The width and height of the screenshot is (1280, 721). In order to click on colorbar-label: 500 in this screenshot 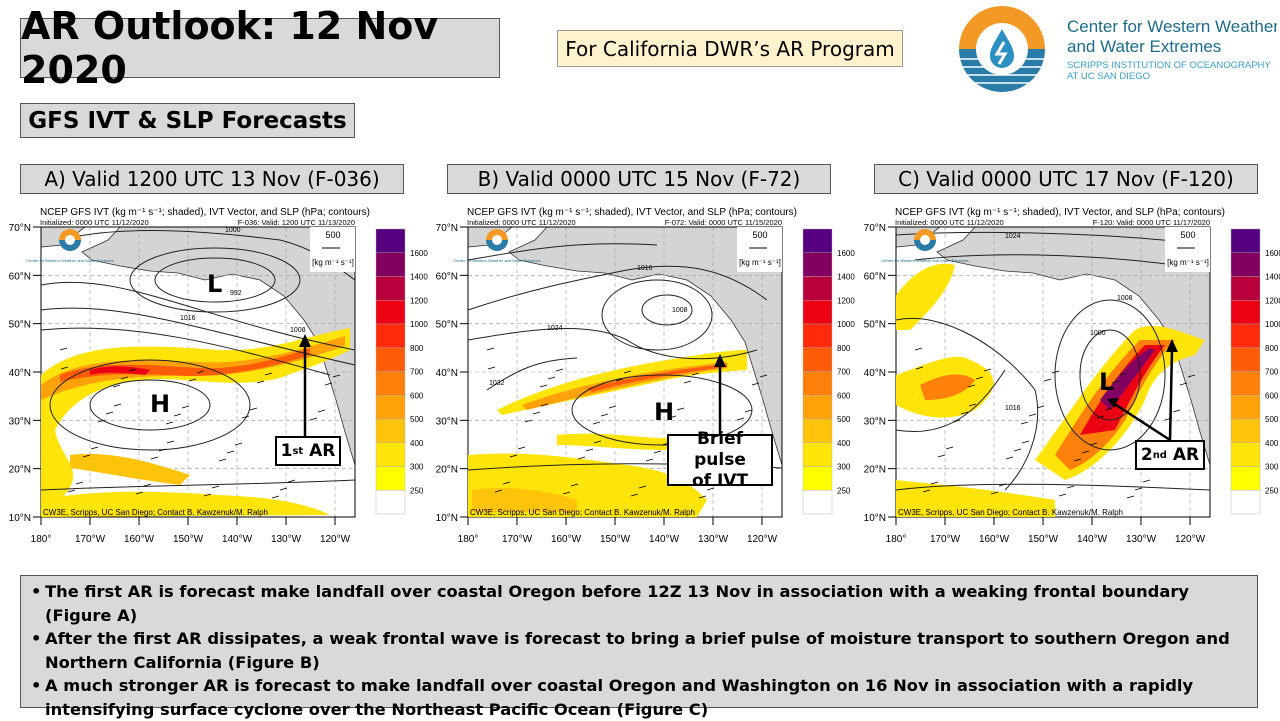, I will do `click(844, 419)`.